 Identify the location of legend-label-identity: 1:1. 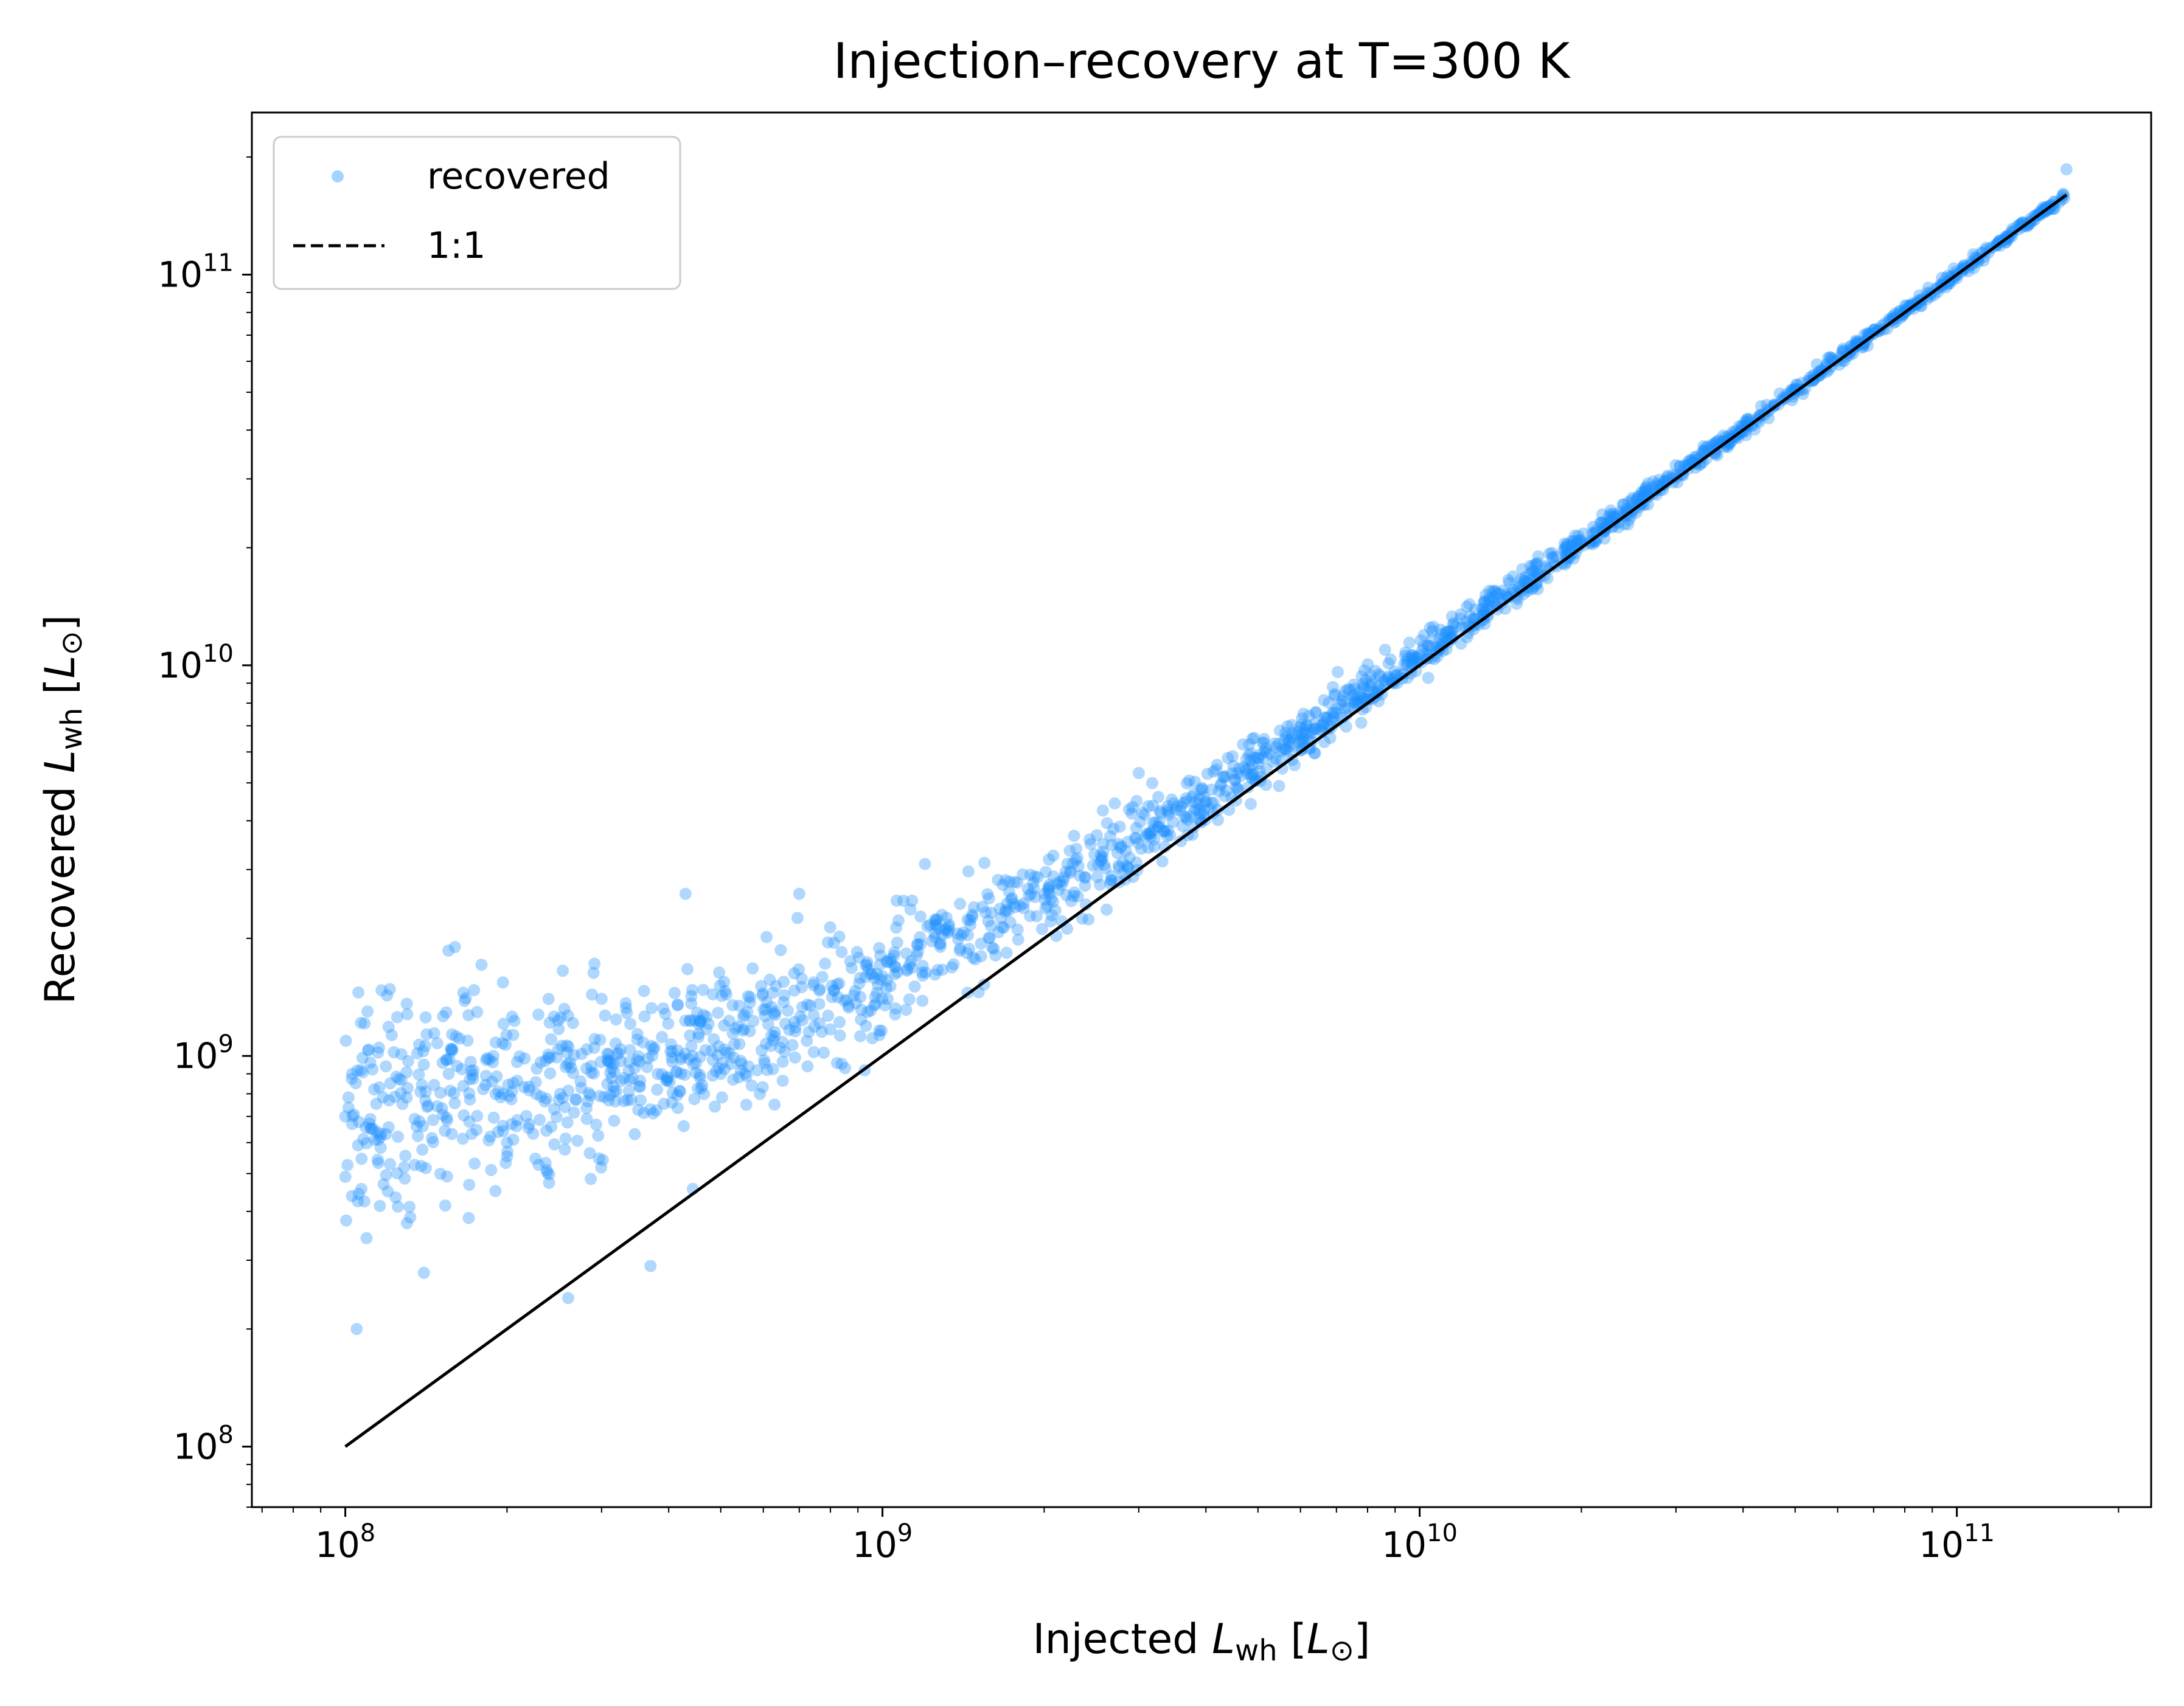
(456, 245).